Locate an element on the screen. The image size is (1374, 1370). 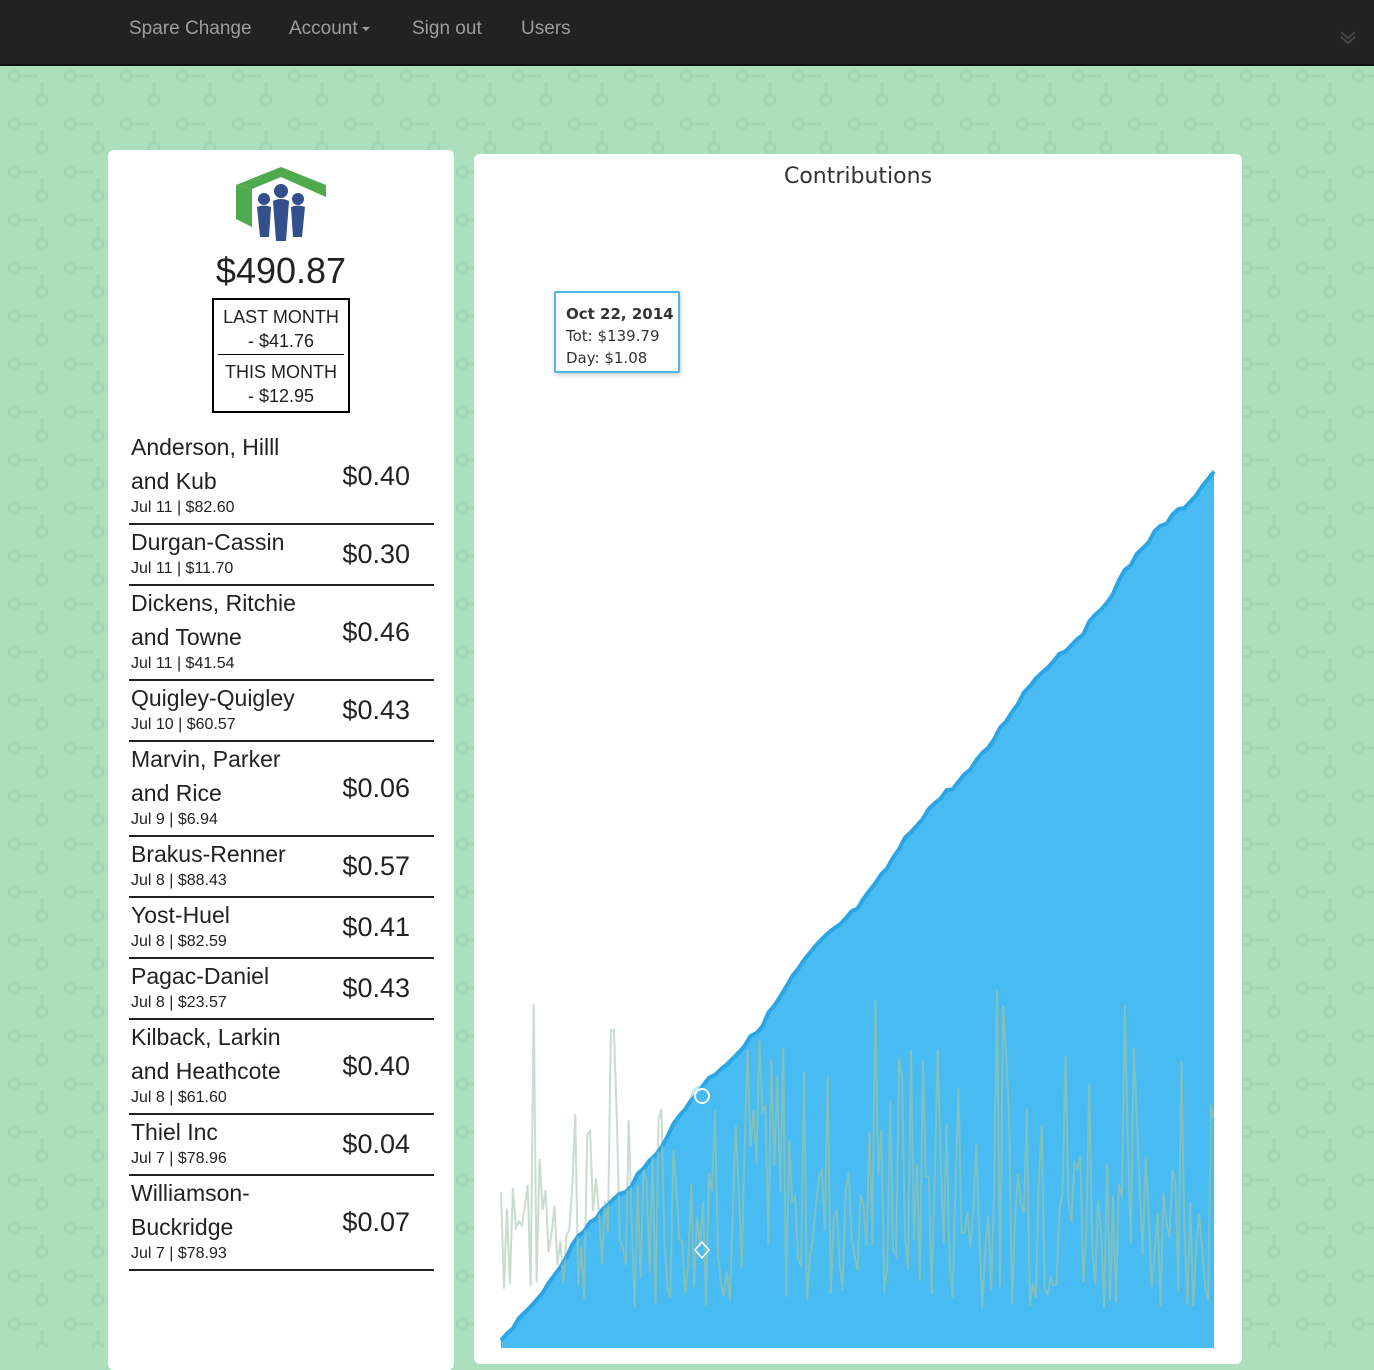
nav-users-link: Users is located at coordinates (546, 28).